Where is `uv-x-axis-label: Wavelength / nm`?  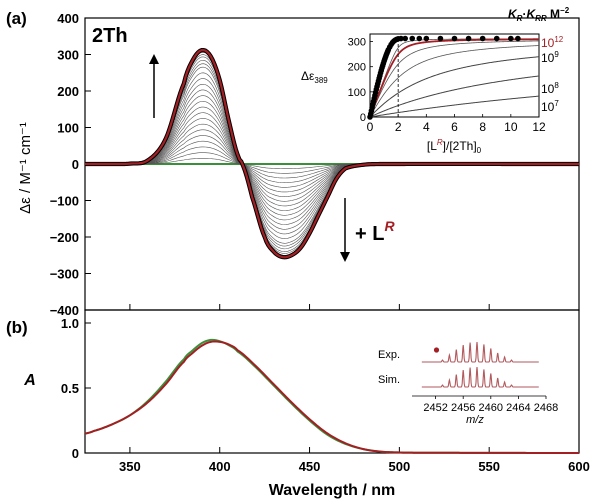
uv-x-axis-label: Wavelength / nm is located at coordinates (332, 490).